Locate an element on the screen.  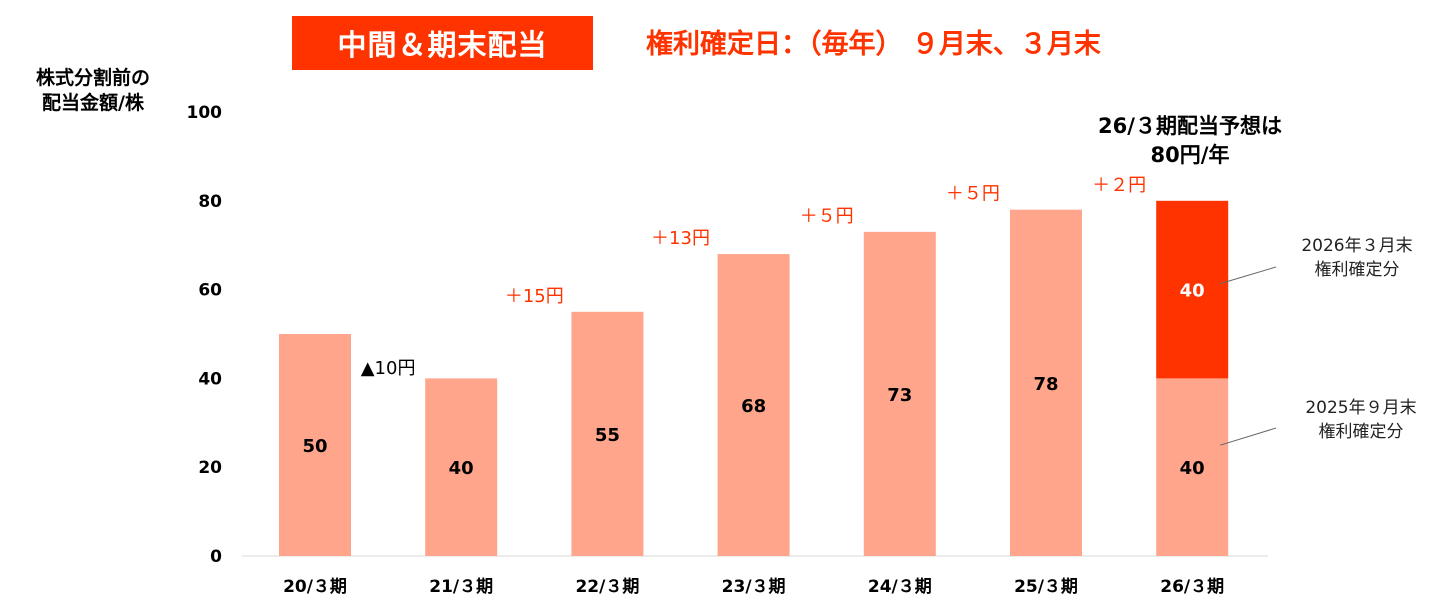
forecast-note-line-2: 80円/年 is located at coordinates (1190, 155).